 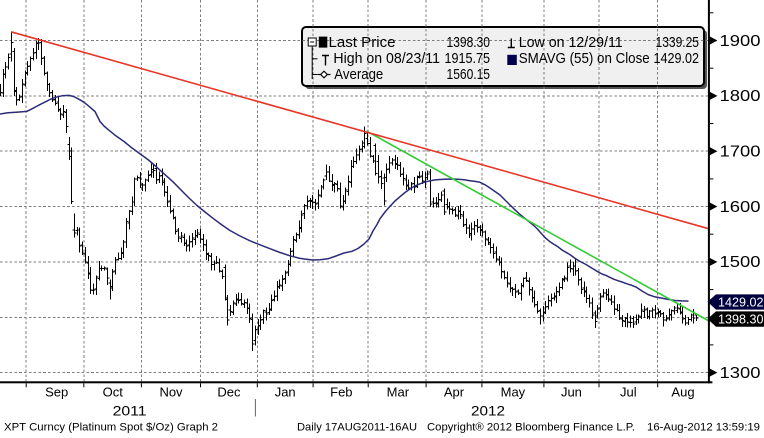 I want to click on svg-text: May, so click(x=513, y=392).